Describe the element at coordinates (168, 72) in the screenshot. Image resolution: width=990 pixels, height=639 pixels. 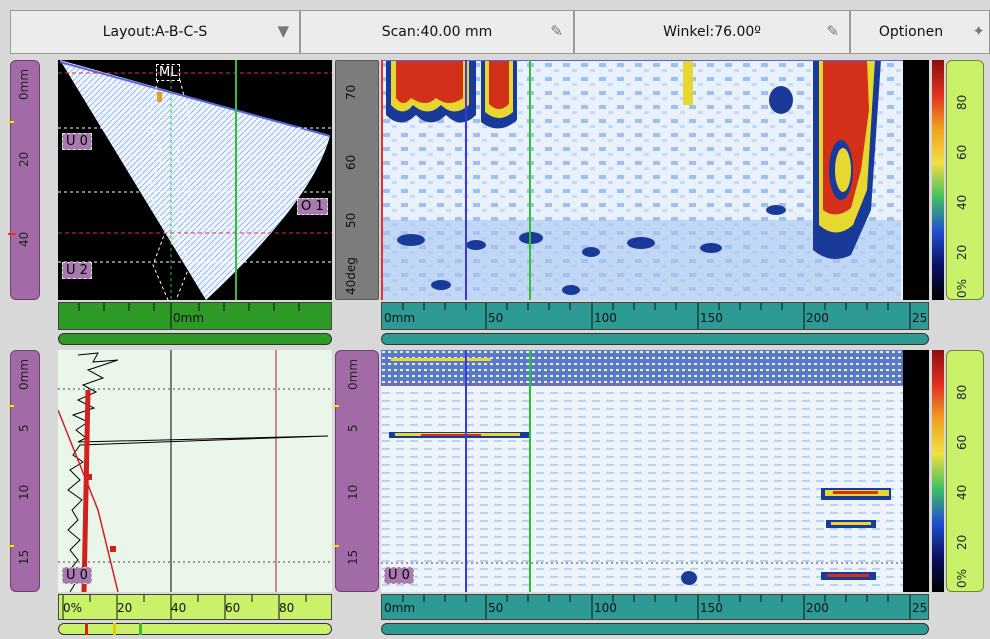
I see `ml-label: ML` at that location.